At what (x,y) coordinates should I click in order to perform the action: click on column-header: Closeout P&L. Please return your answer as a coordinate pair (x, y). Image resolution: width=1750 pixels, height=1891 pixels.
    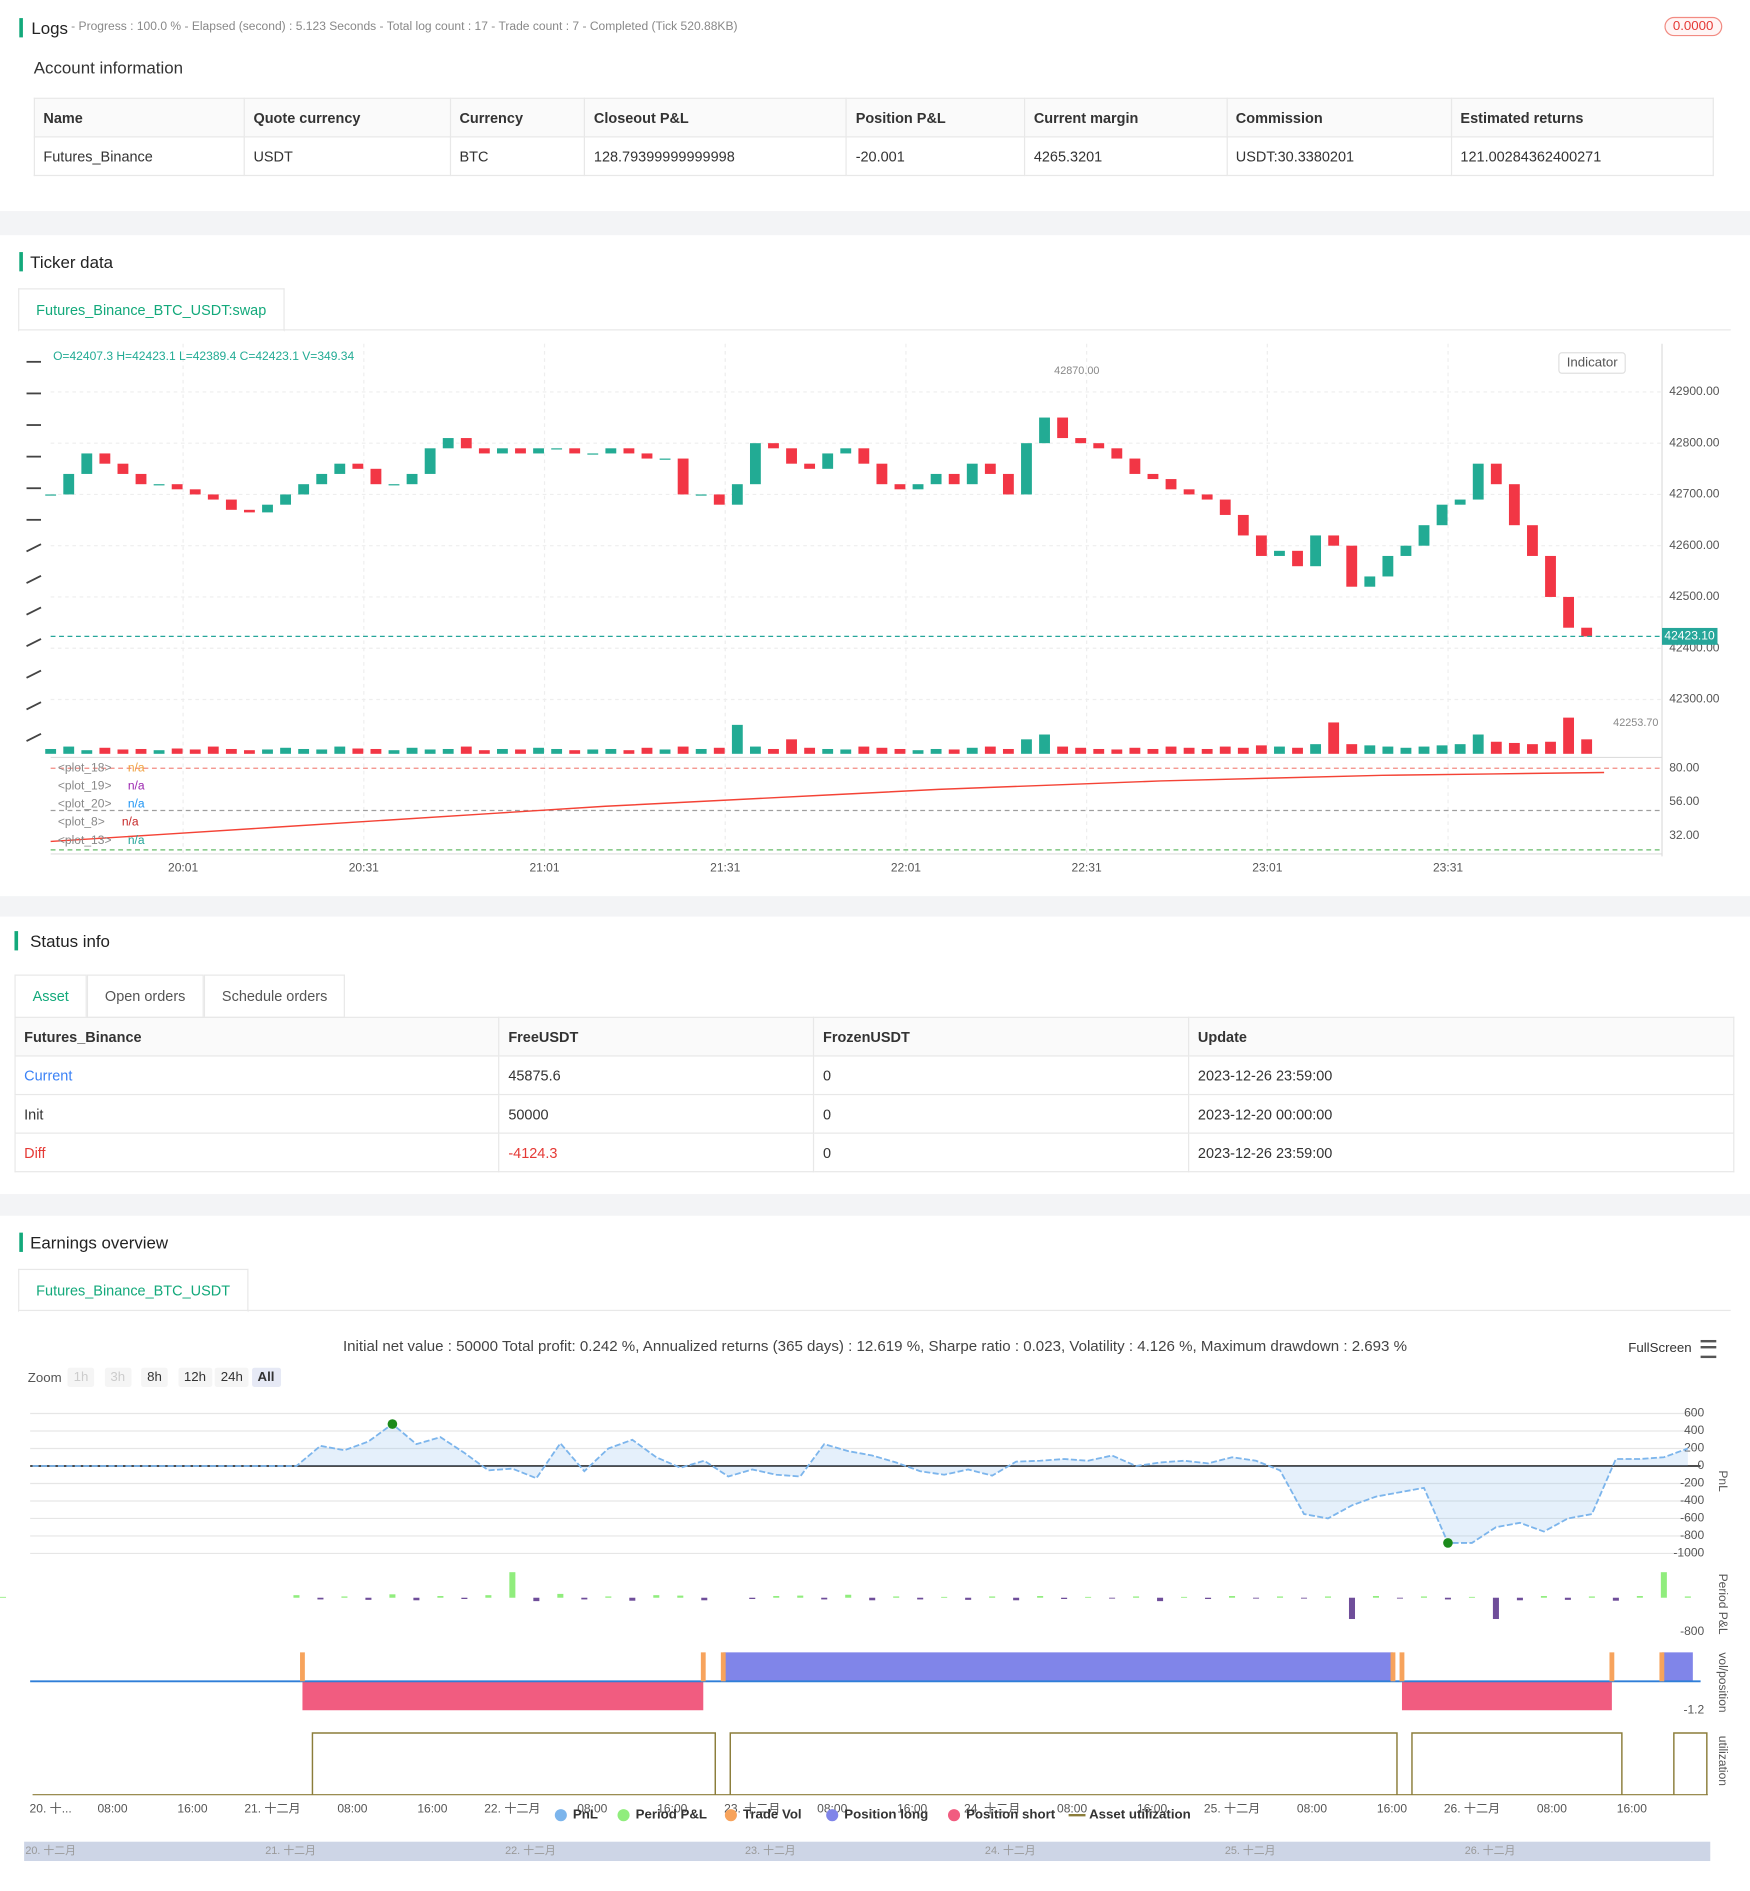
    Looking at the image, I should click on (716, 117).